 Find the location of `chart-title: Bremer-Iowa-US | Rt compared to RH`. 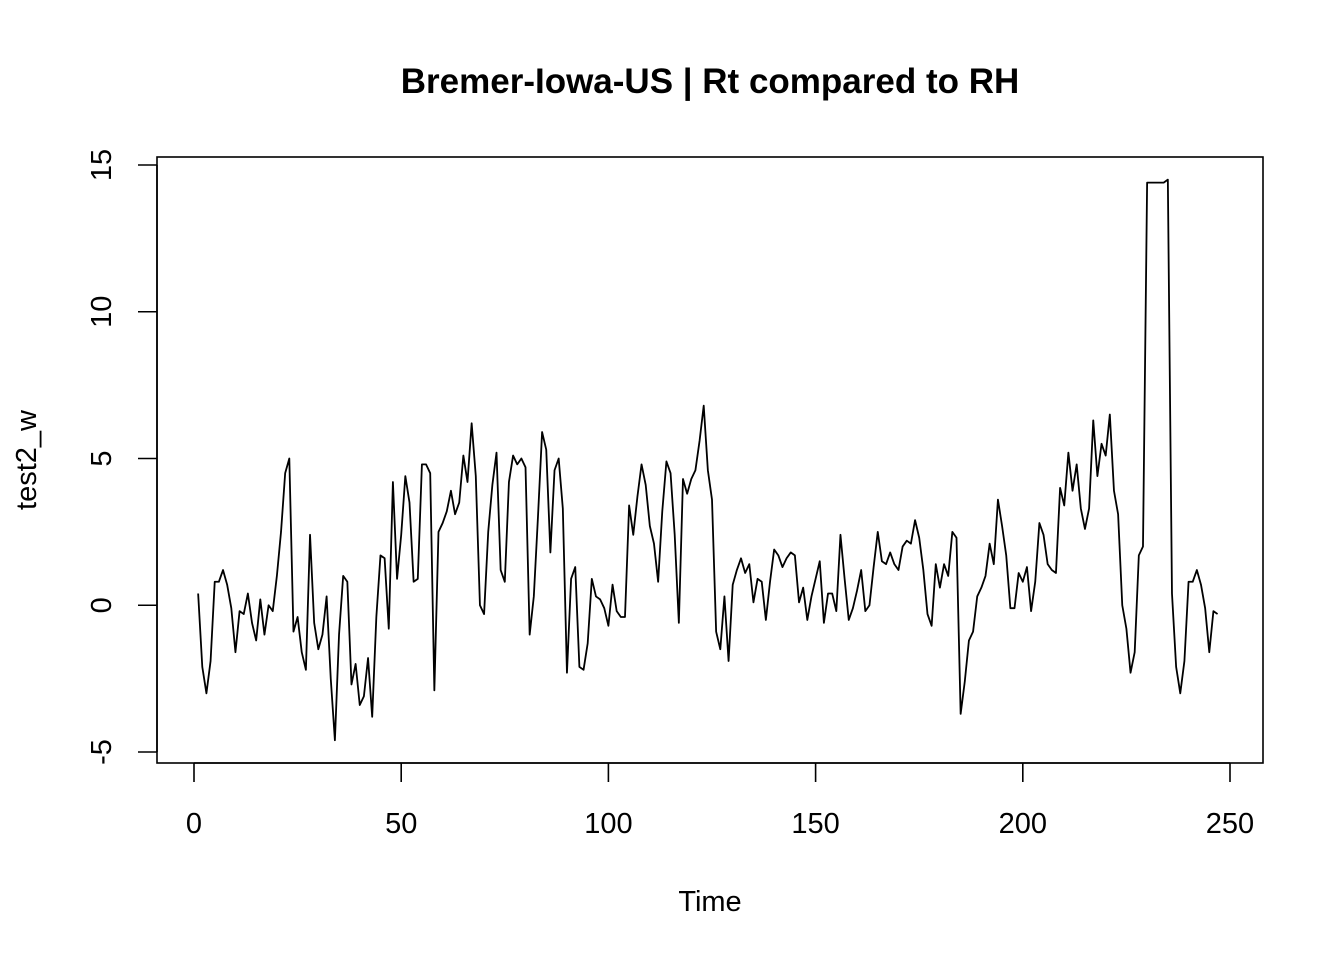

chart-title: Bremer-Iowa-US | Rt compared to RH is located at coordinates (710, 81).